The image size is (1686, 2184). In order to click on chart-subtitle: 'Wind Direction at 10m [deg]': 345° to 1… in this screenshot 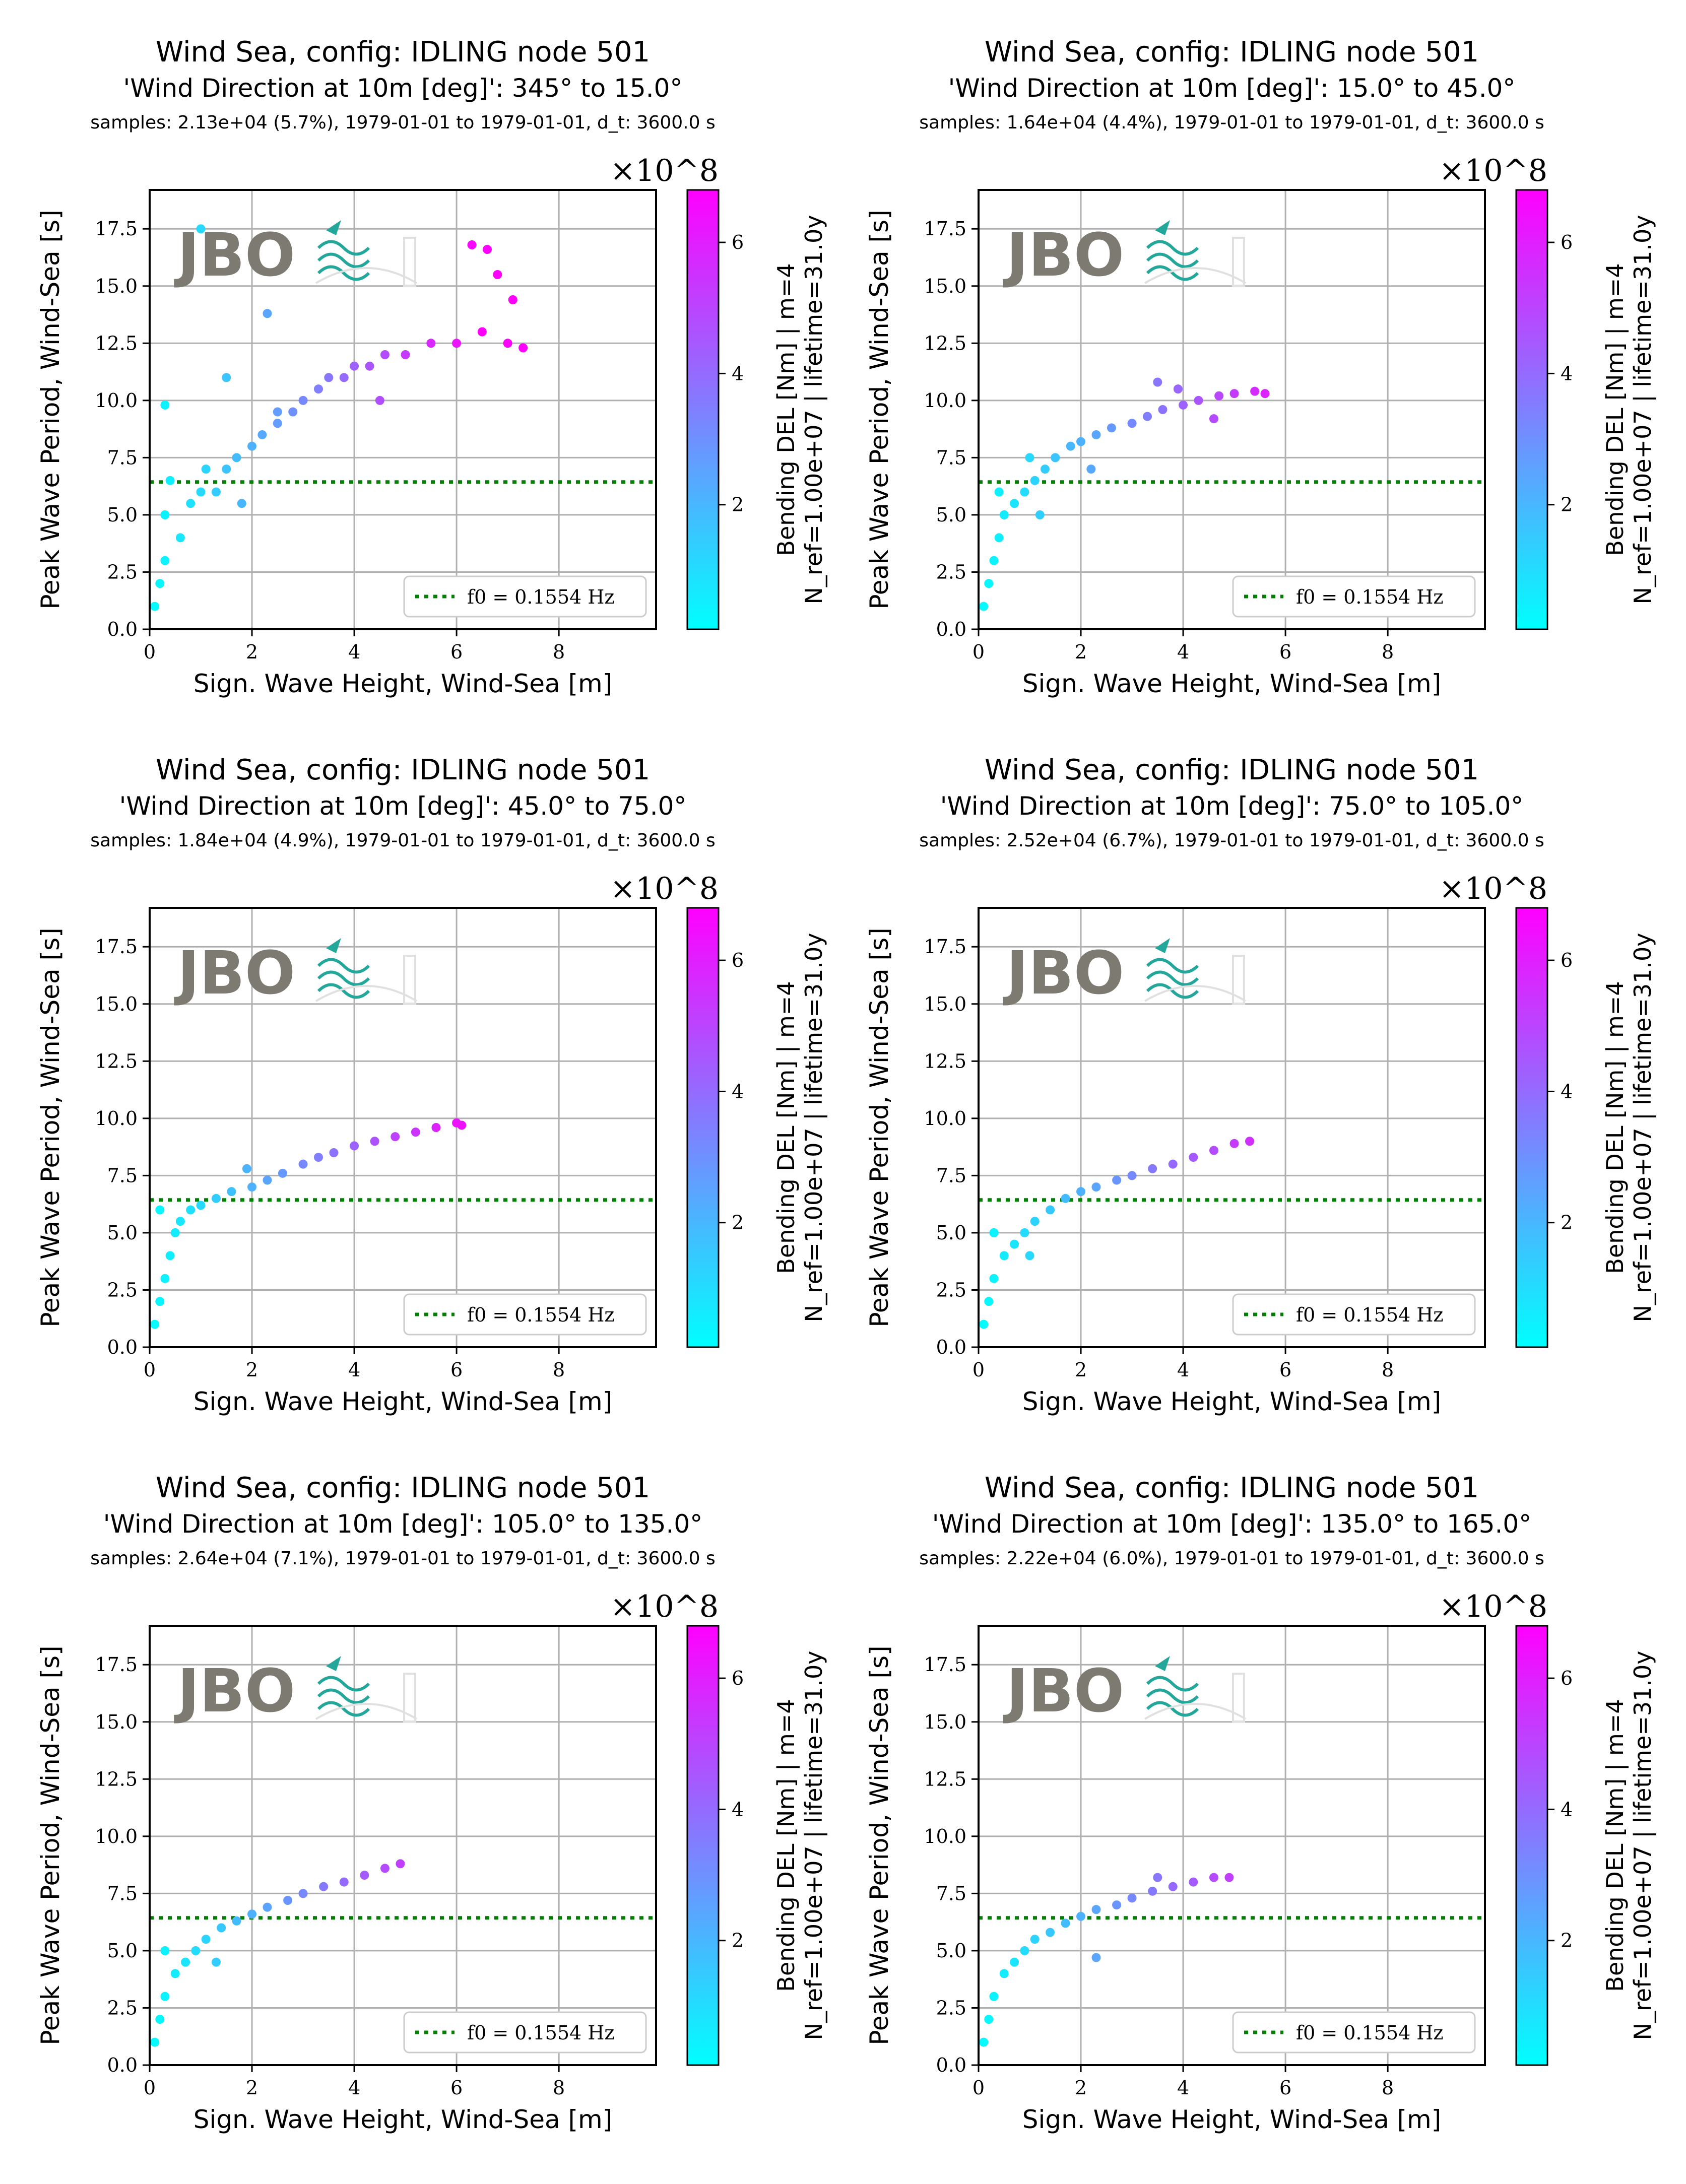, I will do `click(403, 88)`.